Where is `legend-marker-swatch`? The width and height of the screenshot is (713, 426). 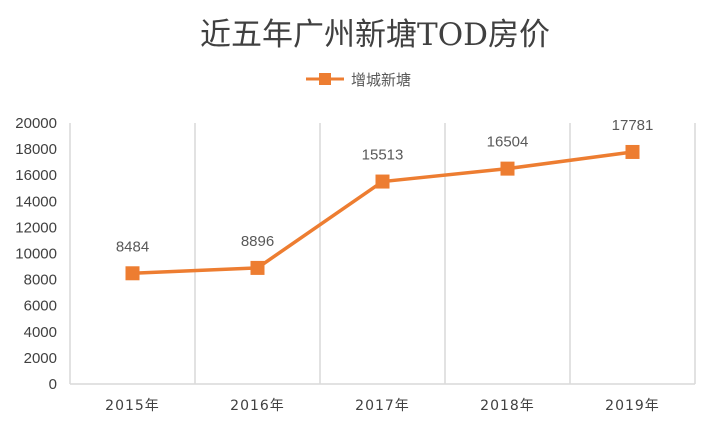 legend-marker-swatch is located at coordinates (325, 79).